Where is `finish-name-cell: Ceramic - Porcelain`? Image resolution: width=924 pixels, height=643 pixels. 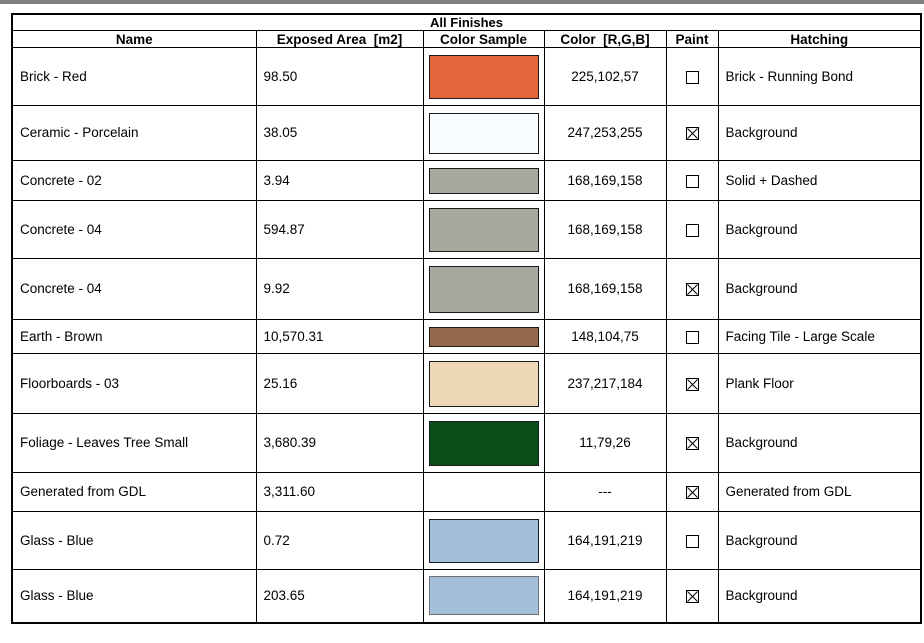
finish-name-cell: Ceramic - Porcelain is located at coordinates (134, 133).